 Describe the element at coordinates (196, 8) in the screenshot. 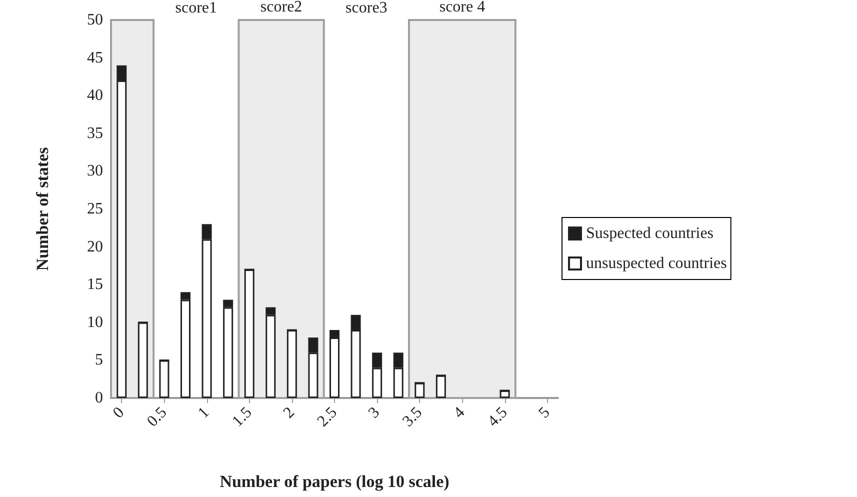

I see `text: score1` at that location.